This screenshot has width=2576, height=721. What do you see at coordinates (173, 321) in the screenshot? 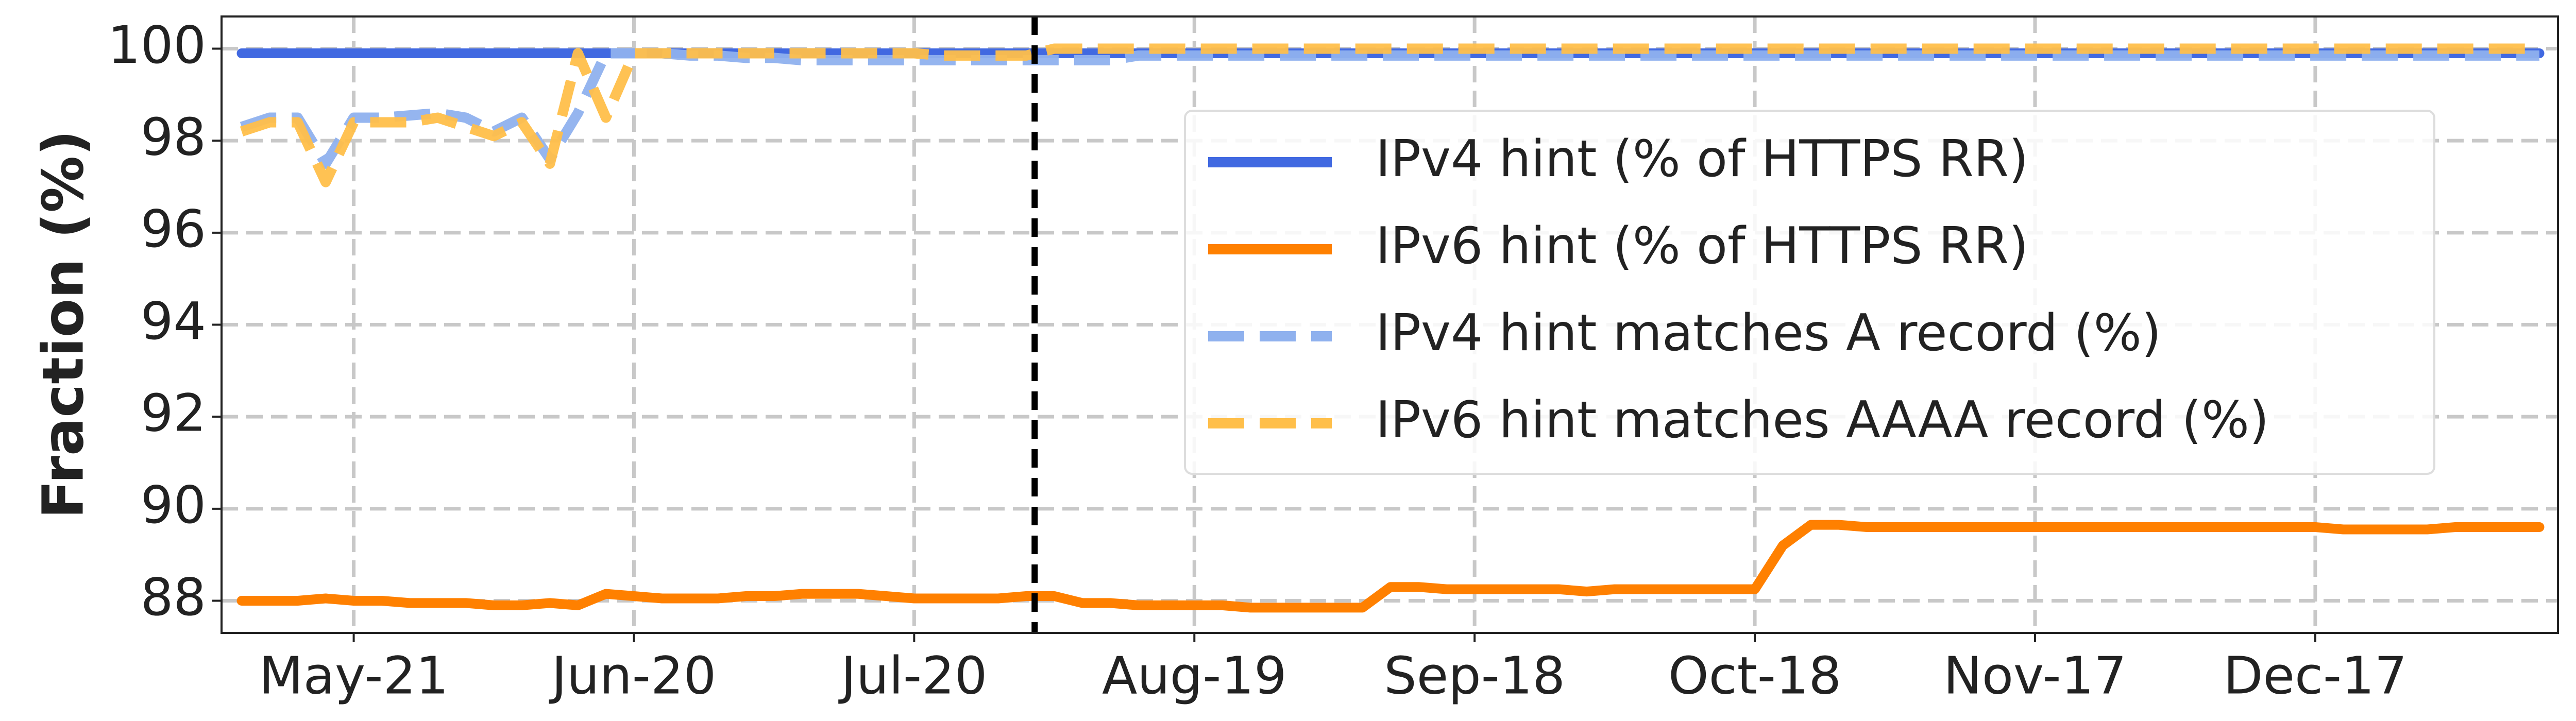
I see `y-tick-label: 94` at bounding box center [173, 321].